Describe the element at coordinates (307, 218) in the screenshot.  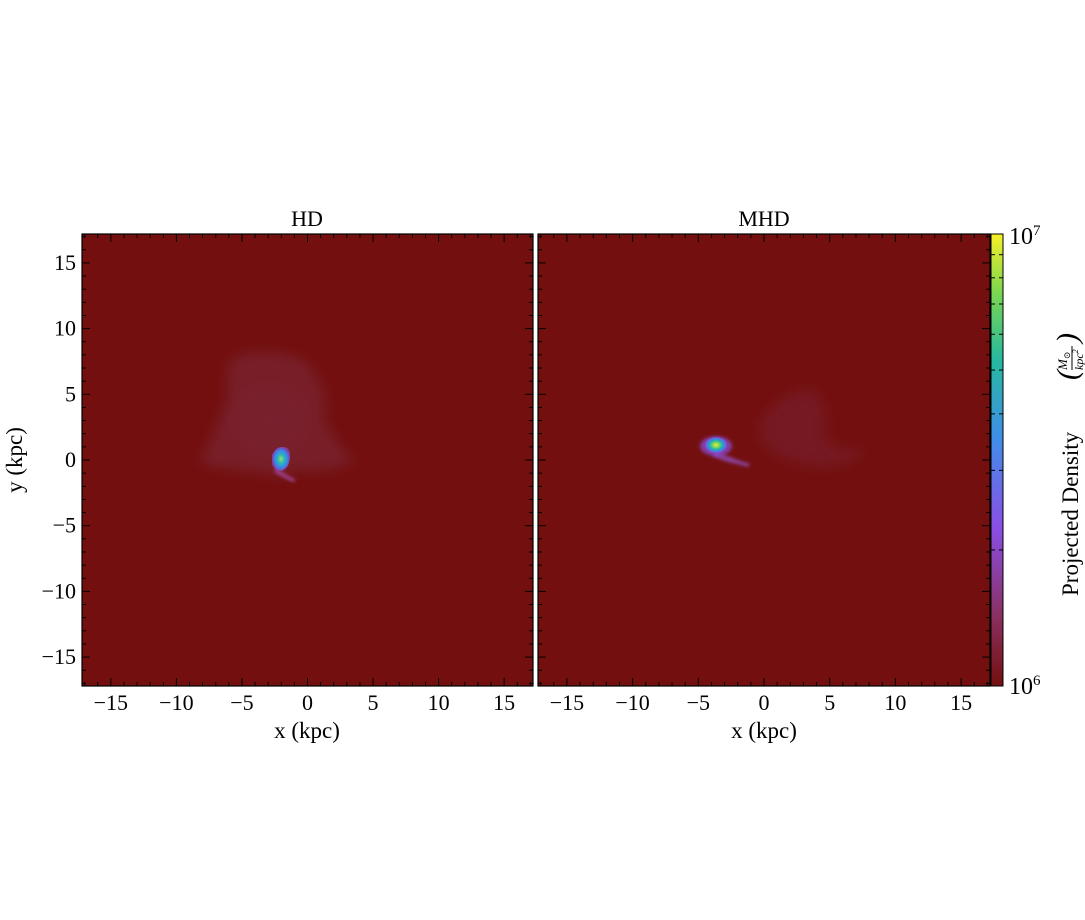
I see `panel-title: HD` at that location.